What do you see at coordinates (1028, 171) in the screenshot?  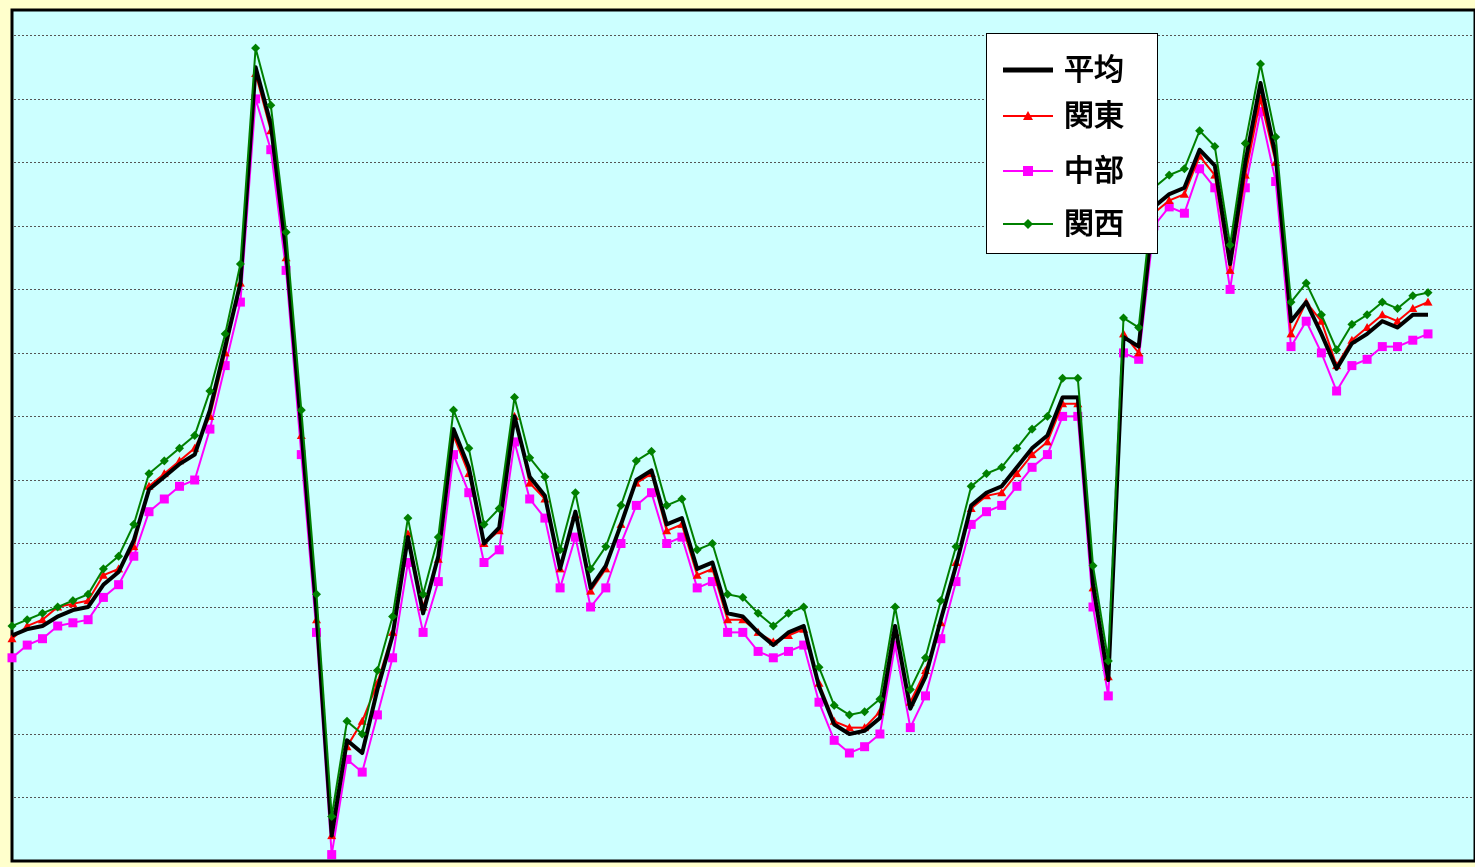 I see `legend-swatch-chubu` at bounding box center [1028, 171].